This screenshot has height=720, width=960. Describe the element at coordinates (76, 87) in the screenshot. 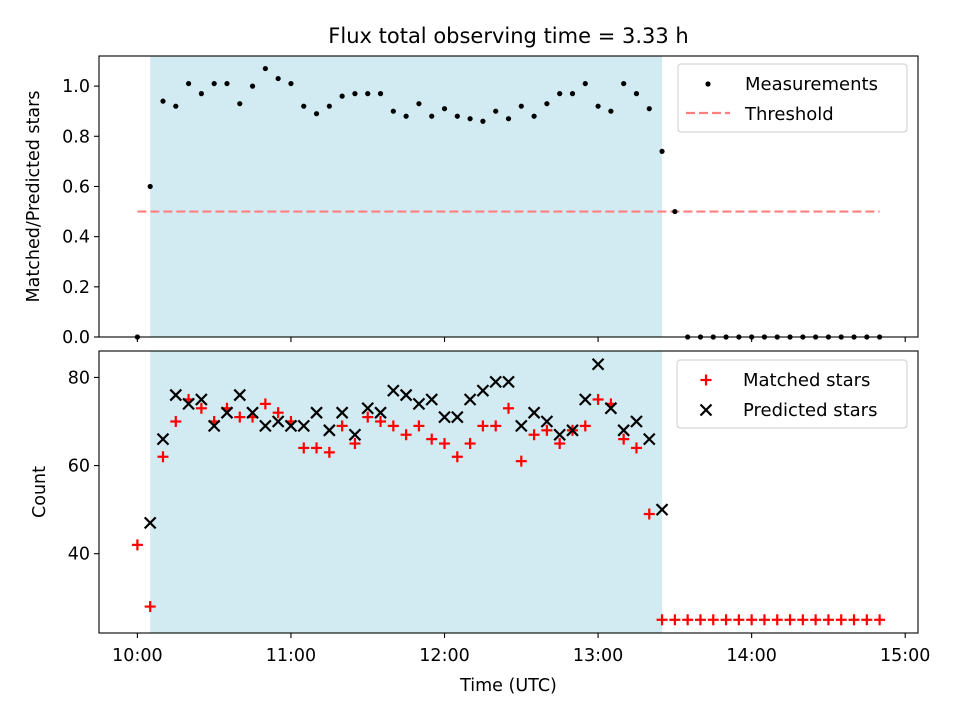

I see `top-y-tick-label: 1.0` at that location.